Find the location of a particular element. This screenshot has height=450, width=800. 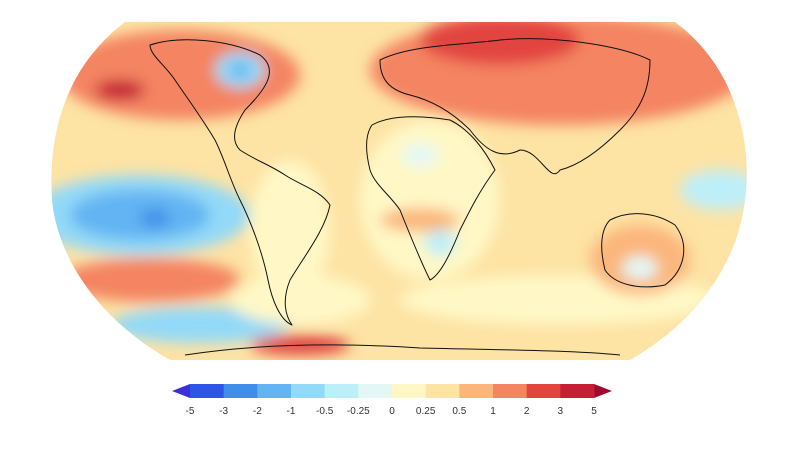

colorbar-tick-label: 0 is located at coordinates (392, 411).